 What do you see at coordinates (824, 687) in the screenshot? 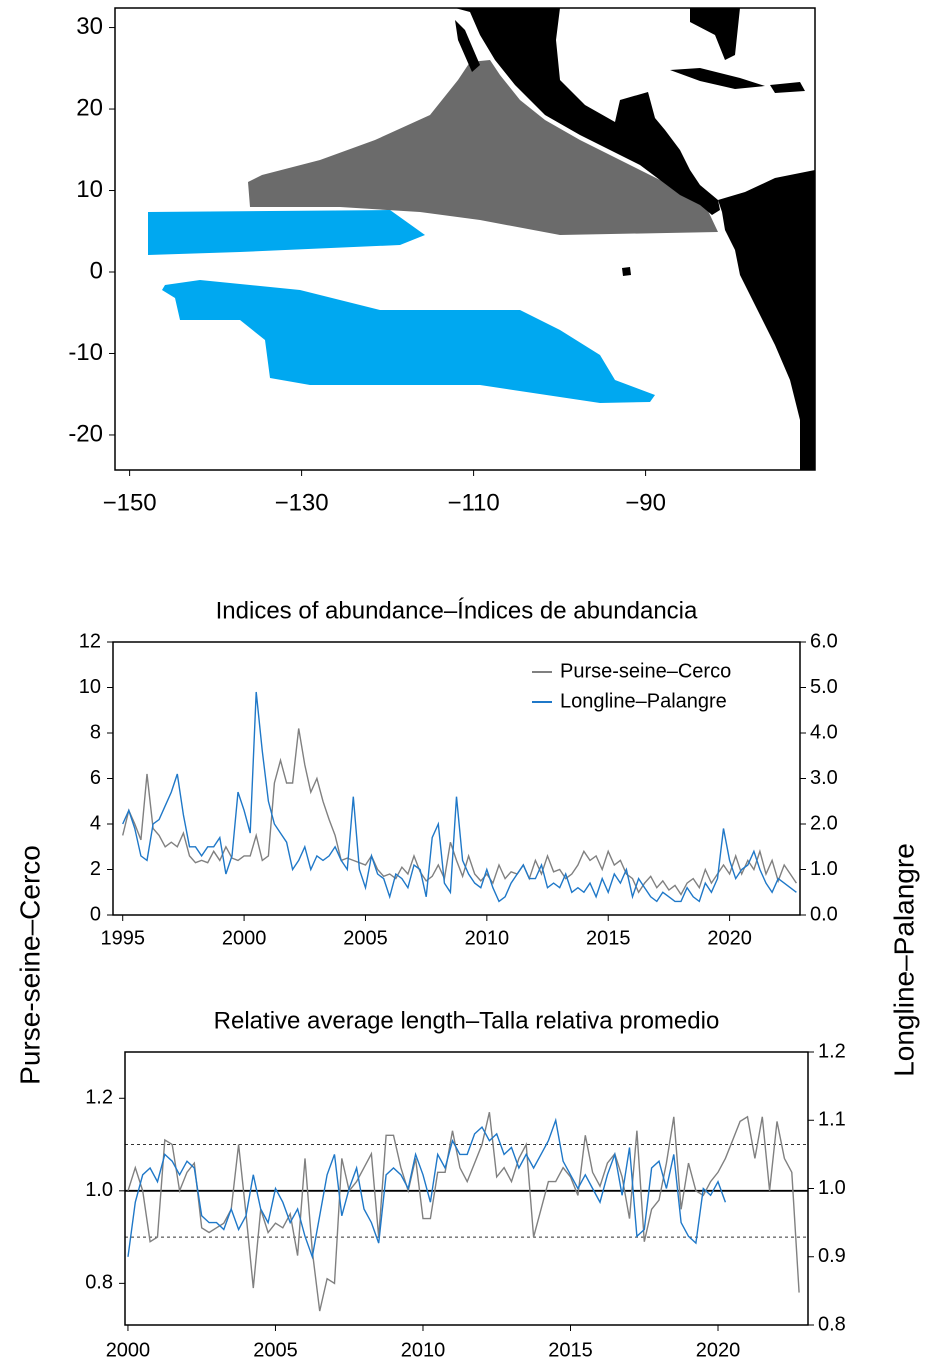
I see `y2-tick-label: 5.0` at bounding box center [824, 687].